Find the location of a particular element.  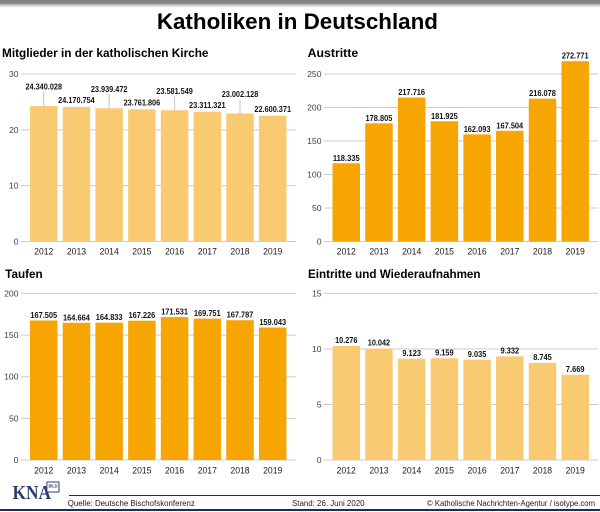

svg-text: 7.669 is located at coordinates (575, 369).